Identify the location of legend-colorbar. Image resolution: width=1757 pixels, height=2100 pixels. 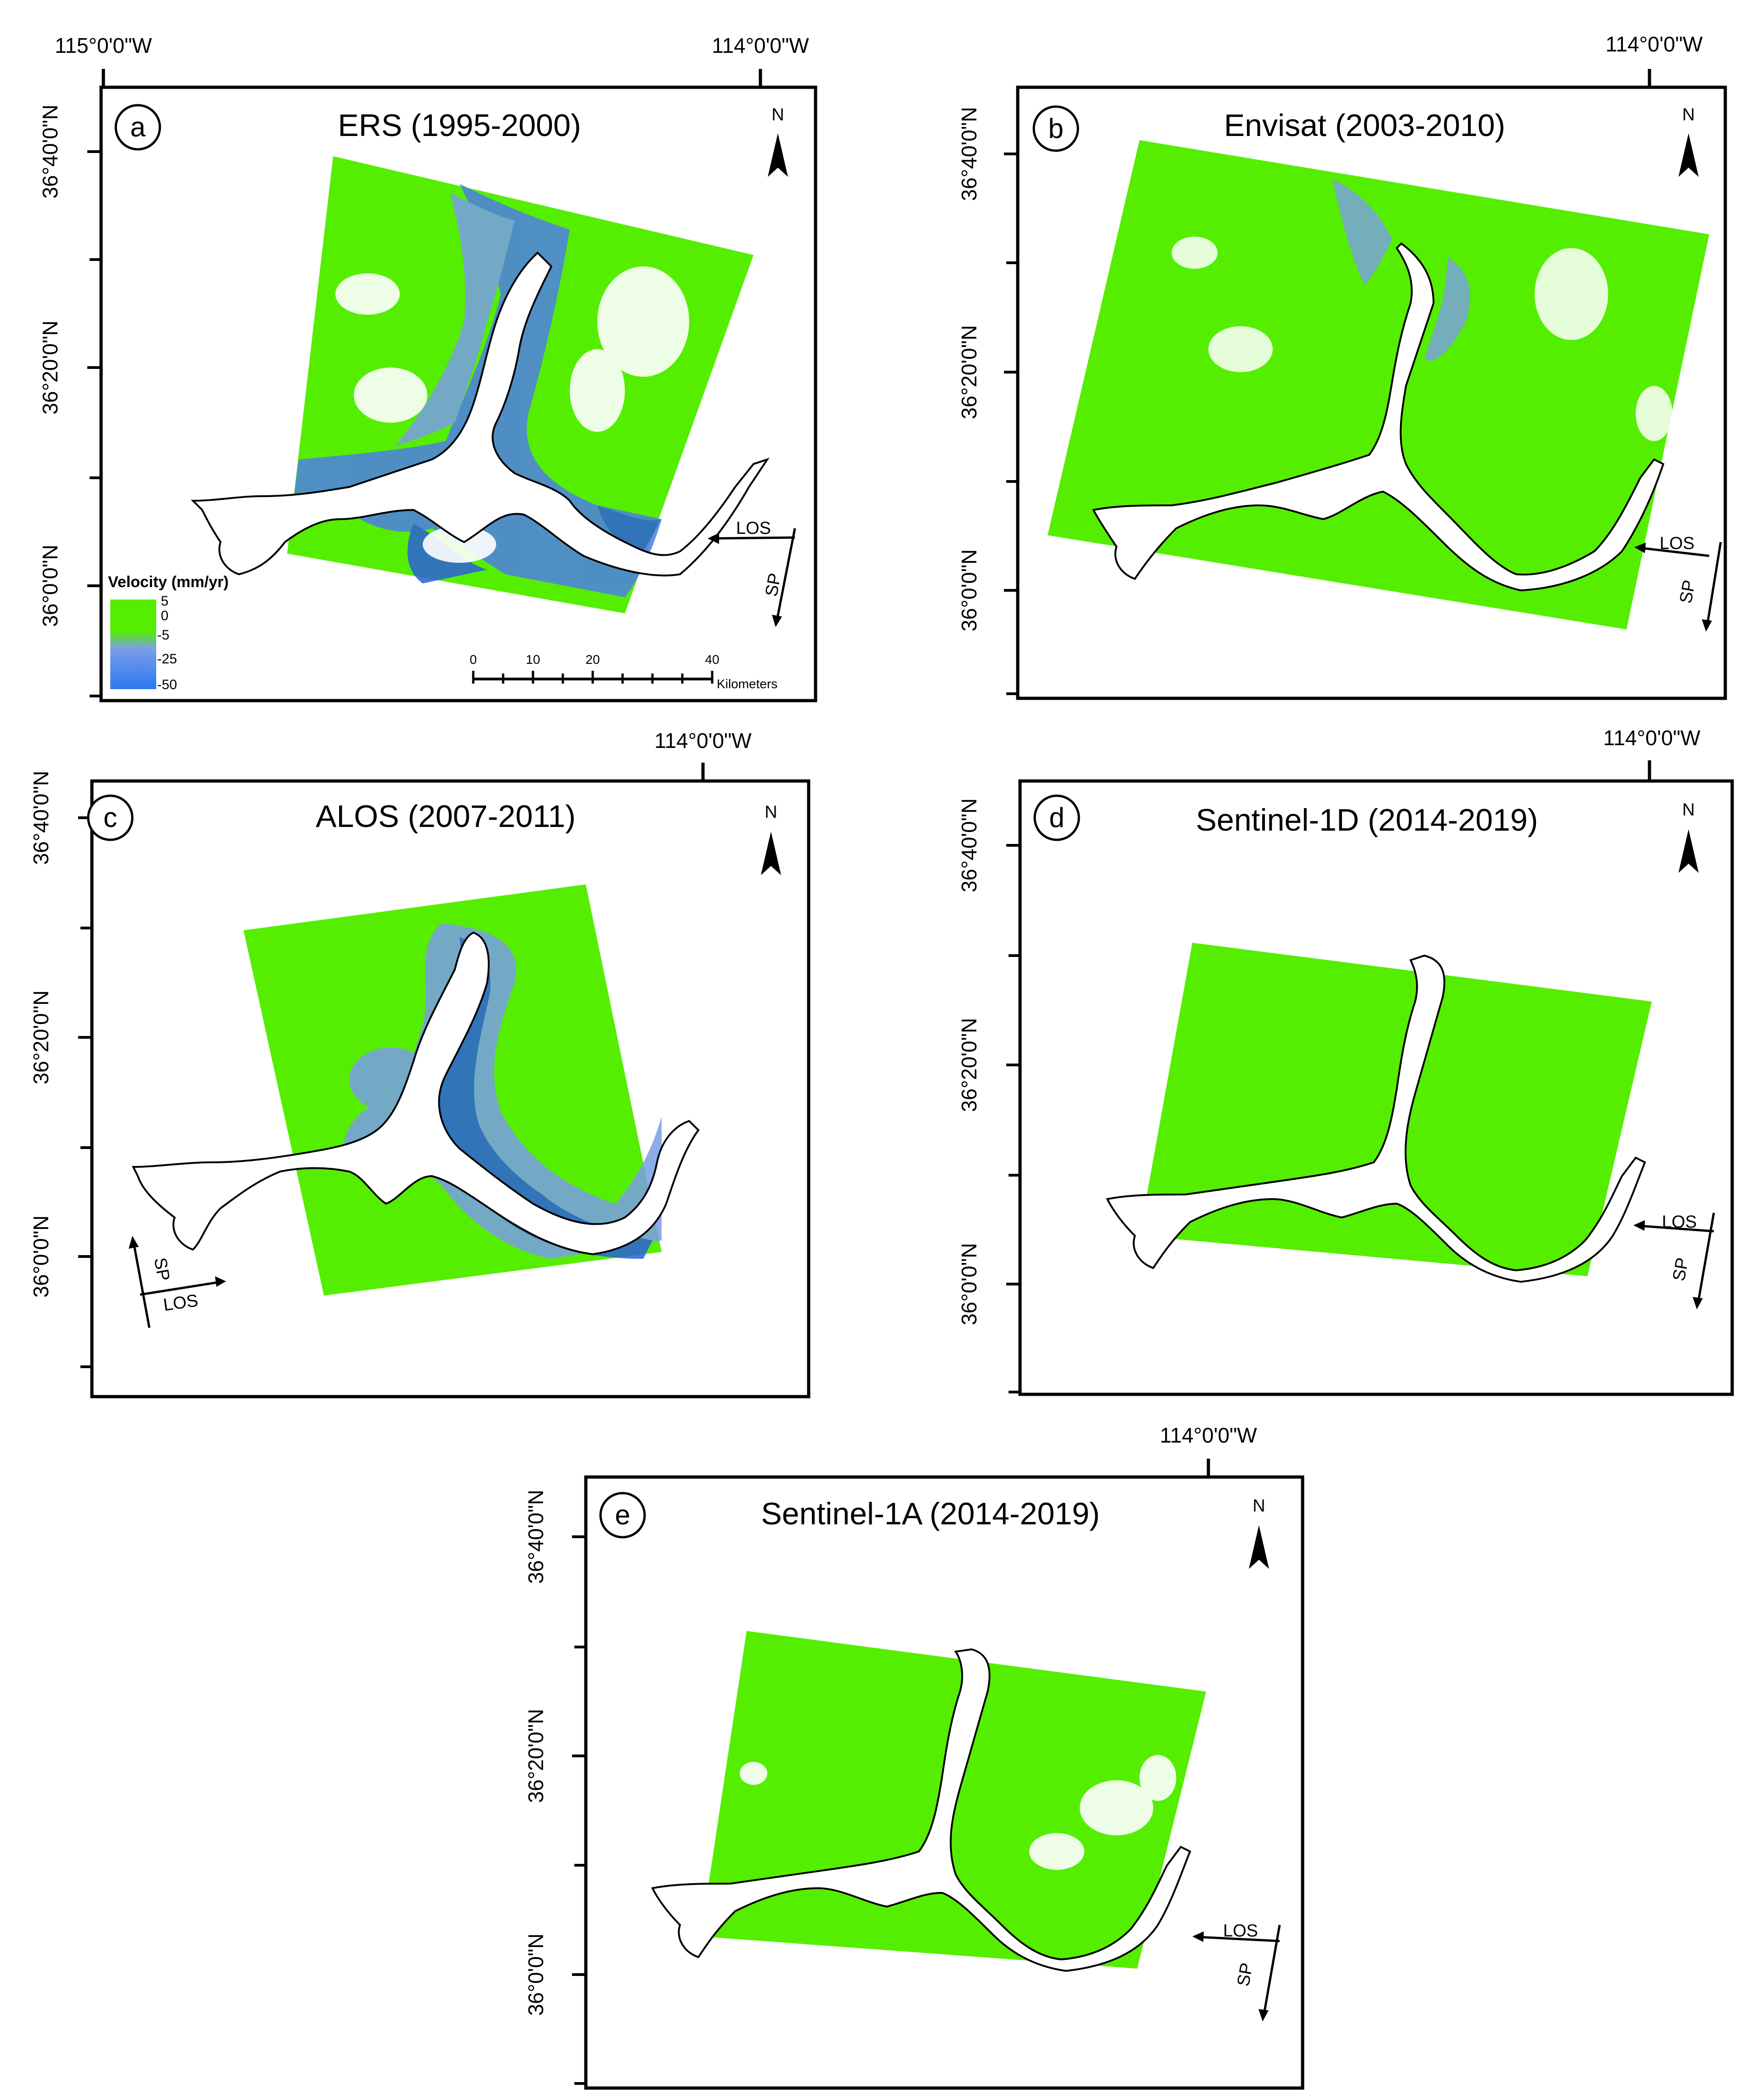
(133, 644).